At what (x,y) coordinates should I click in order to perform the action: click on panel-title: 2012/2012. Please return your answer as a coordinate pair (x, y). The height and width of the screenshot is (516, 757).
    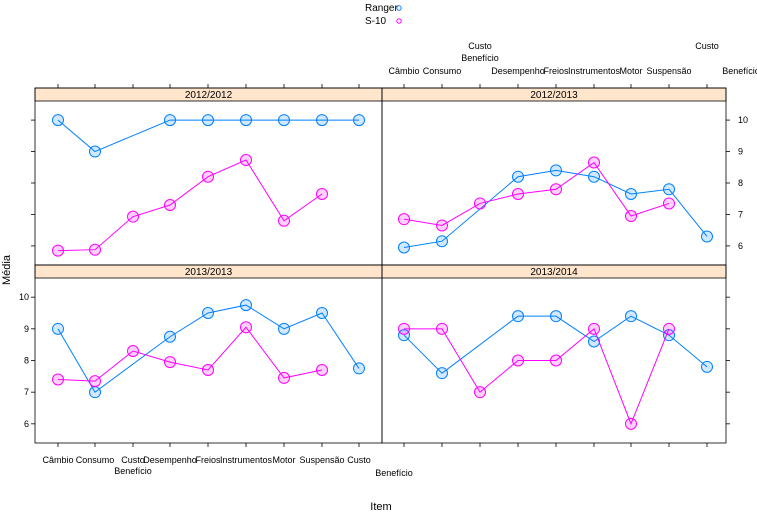
    Looking at the image, I should click on (209, 95).